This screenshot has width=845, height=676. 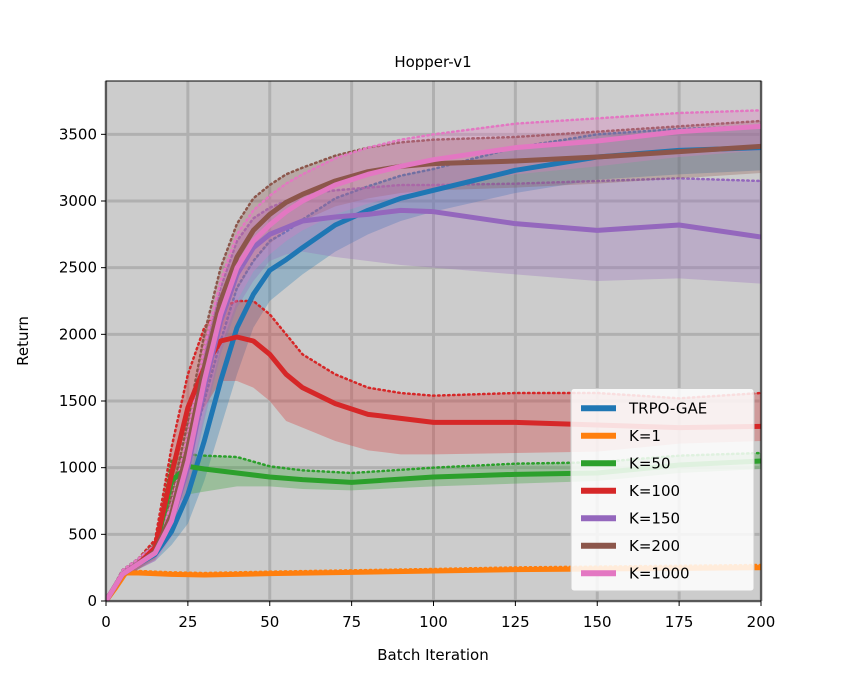 What do you see at coordinates (432, 62) in the screenshot?
I see `chart-title: Hopper-v1` at bounding box center [432, 62].